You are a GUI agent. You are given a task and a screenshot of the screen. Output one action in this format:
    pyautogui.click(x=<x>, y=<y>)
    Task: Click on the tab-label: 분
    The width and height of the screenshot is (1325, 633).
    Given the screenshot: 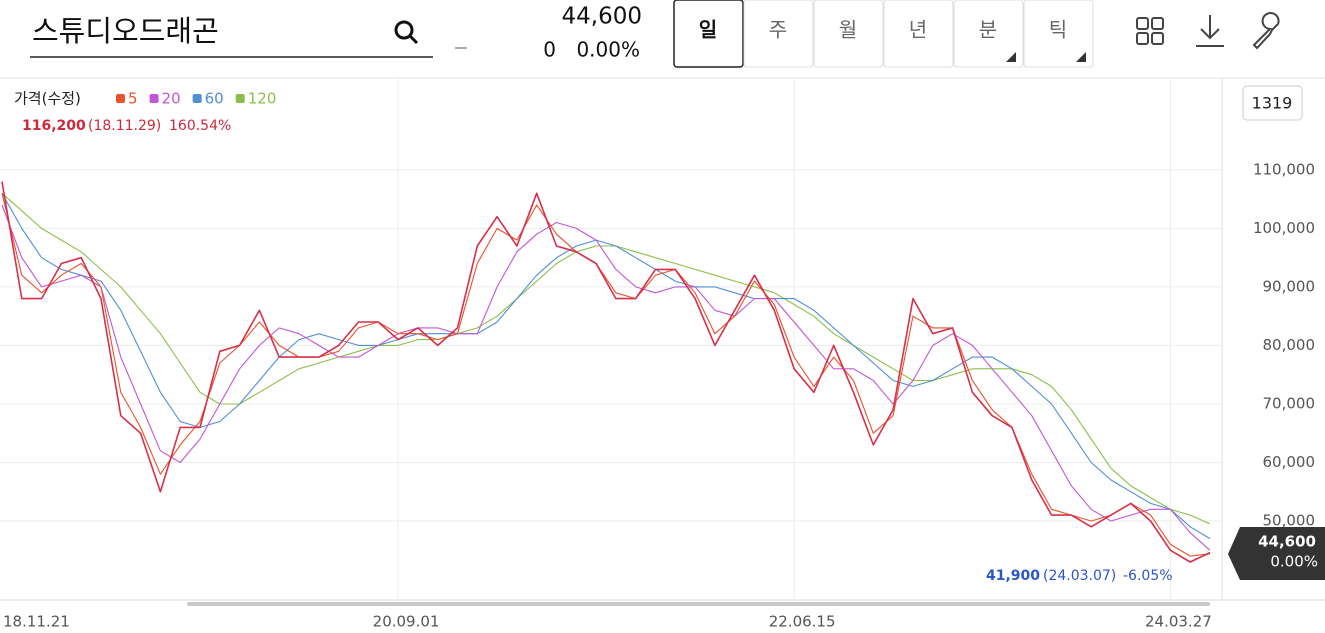 What is the action you would take?
    pyautogui.click(x=988, y=30)
    